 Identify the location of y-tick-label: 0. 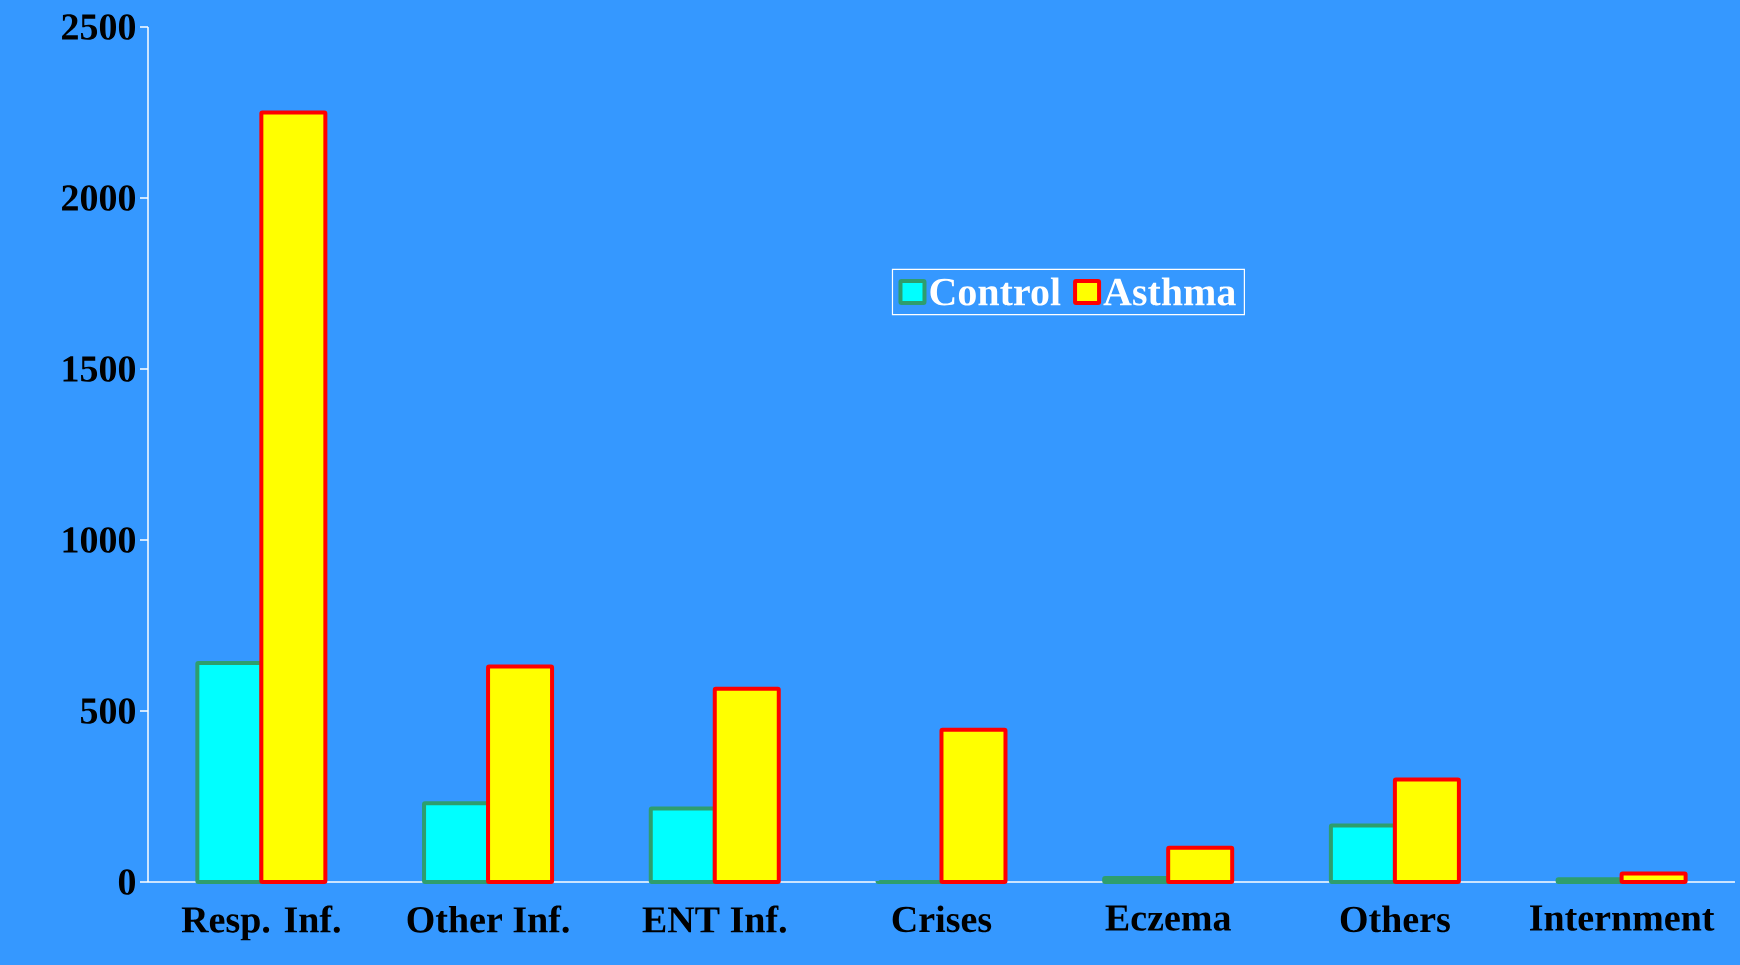
(127, 882).